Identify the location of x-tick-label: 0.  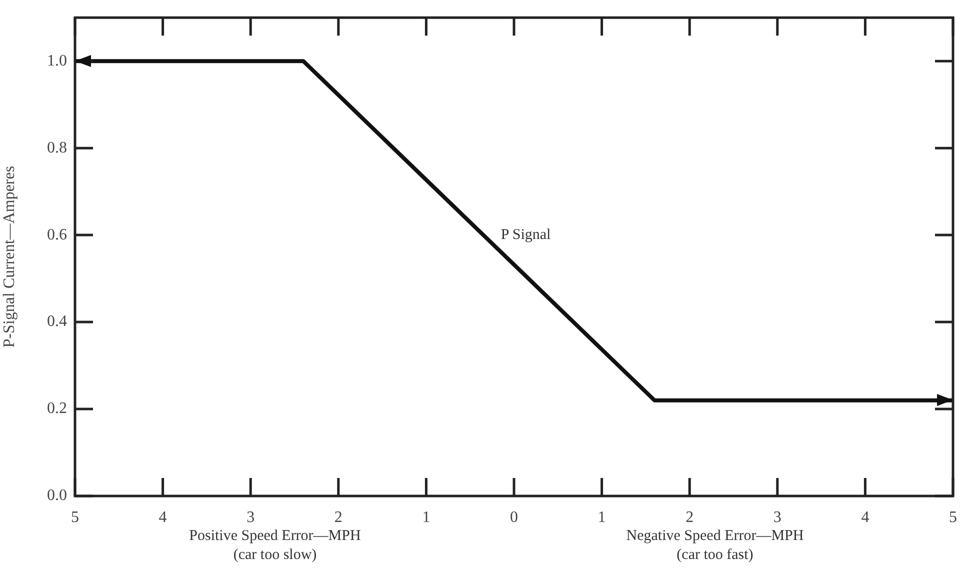
(514, 517).